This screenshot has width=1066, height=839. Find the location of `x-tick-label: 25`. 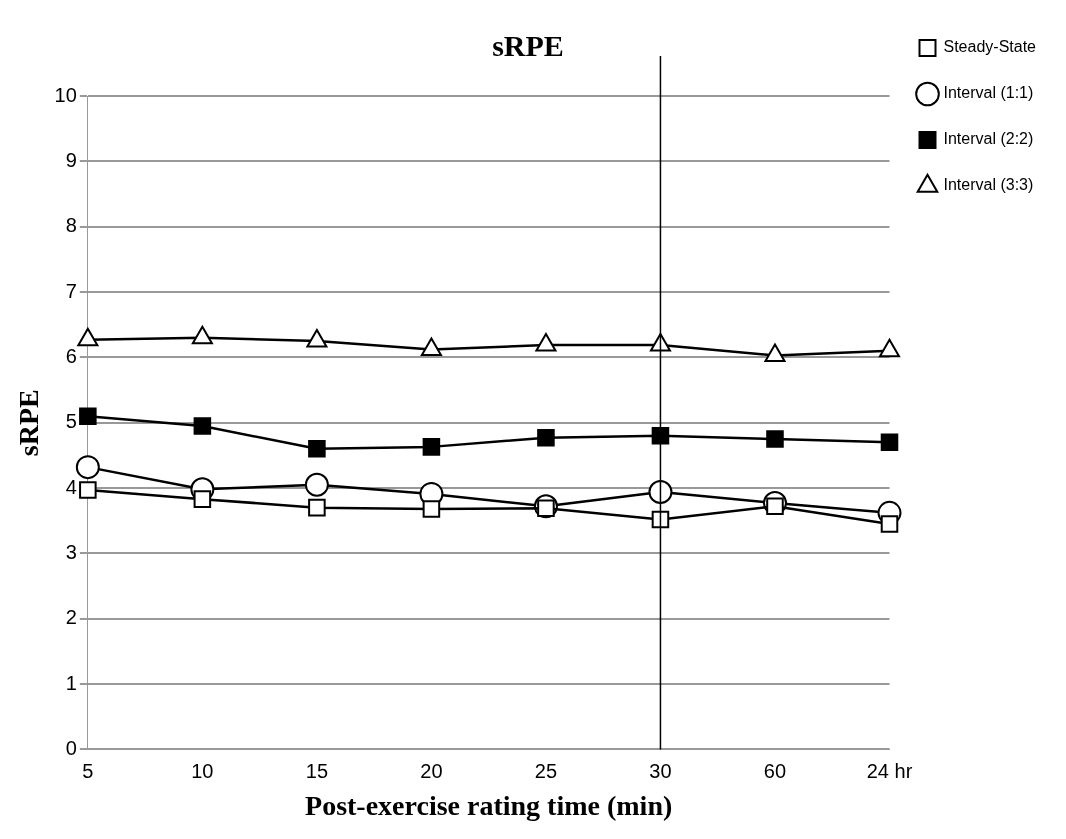

x-tick-label: 25 is located at coordinates (546, 770).